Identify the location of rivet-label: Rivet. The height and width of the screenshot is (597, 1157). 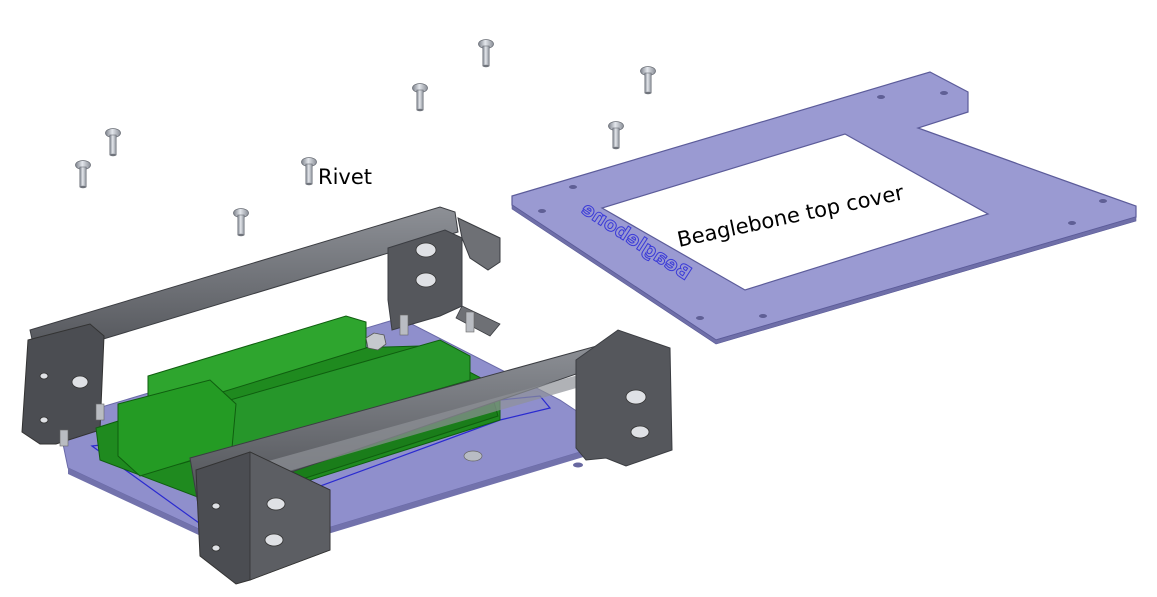
(345, 177).